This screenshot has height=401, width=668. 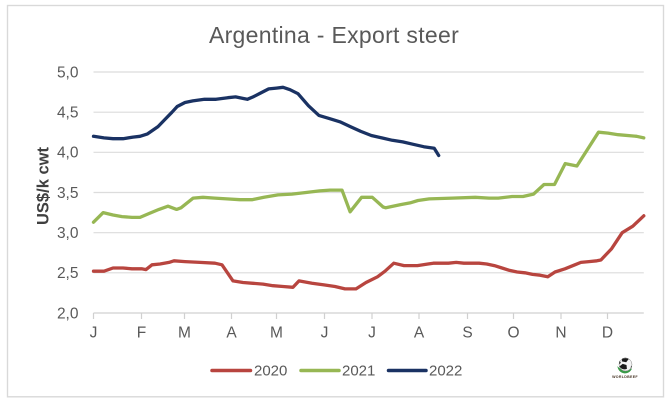 I want to click on svg-text: S, so click(x=467, y=333).